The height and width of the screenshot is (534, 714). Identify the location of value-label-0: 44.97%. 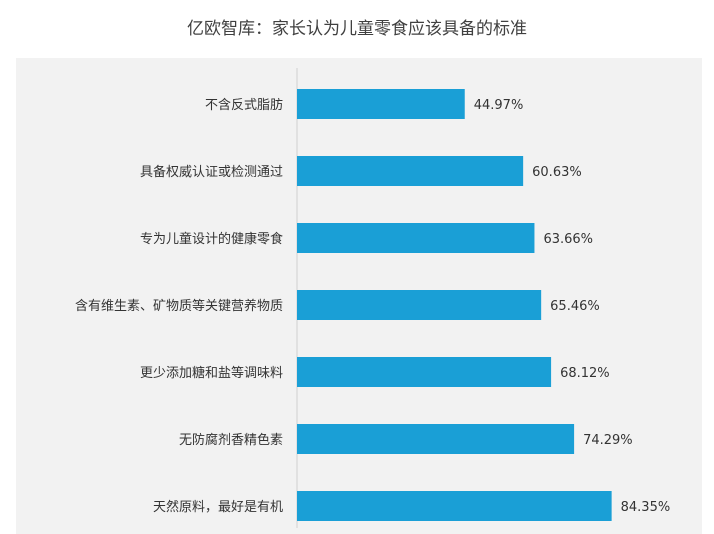
(499, 105).